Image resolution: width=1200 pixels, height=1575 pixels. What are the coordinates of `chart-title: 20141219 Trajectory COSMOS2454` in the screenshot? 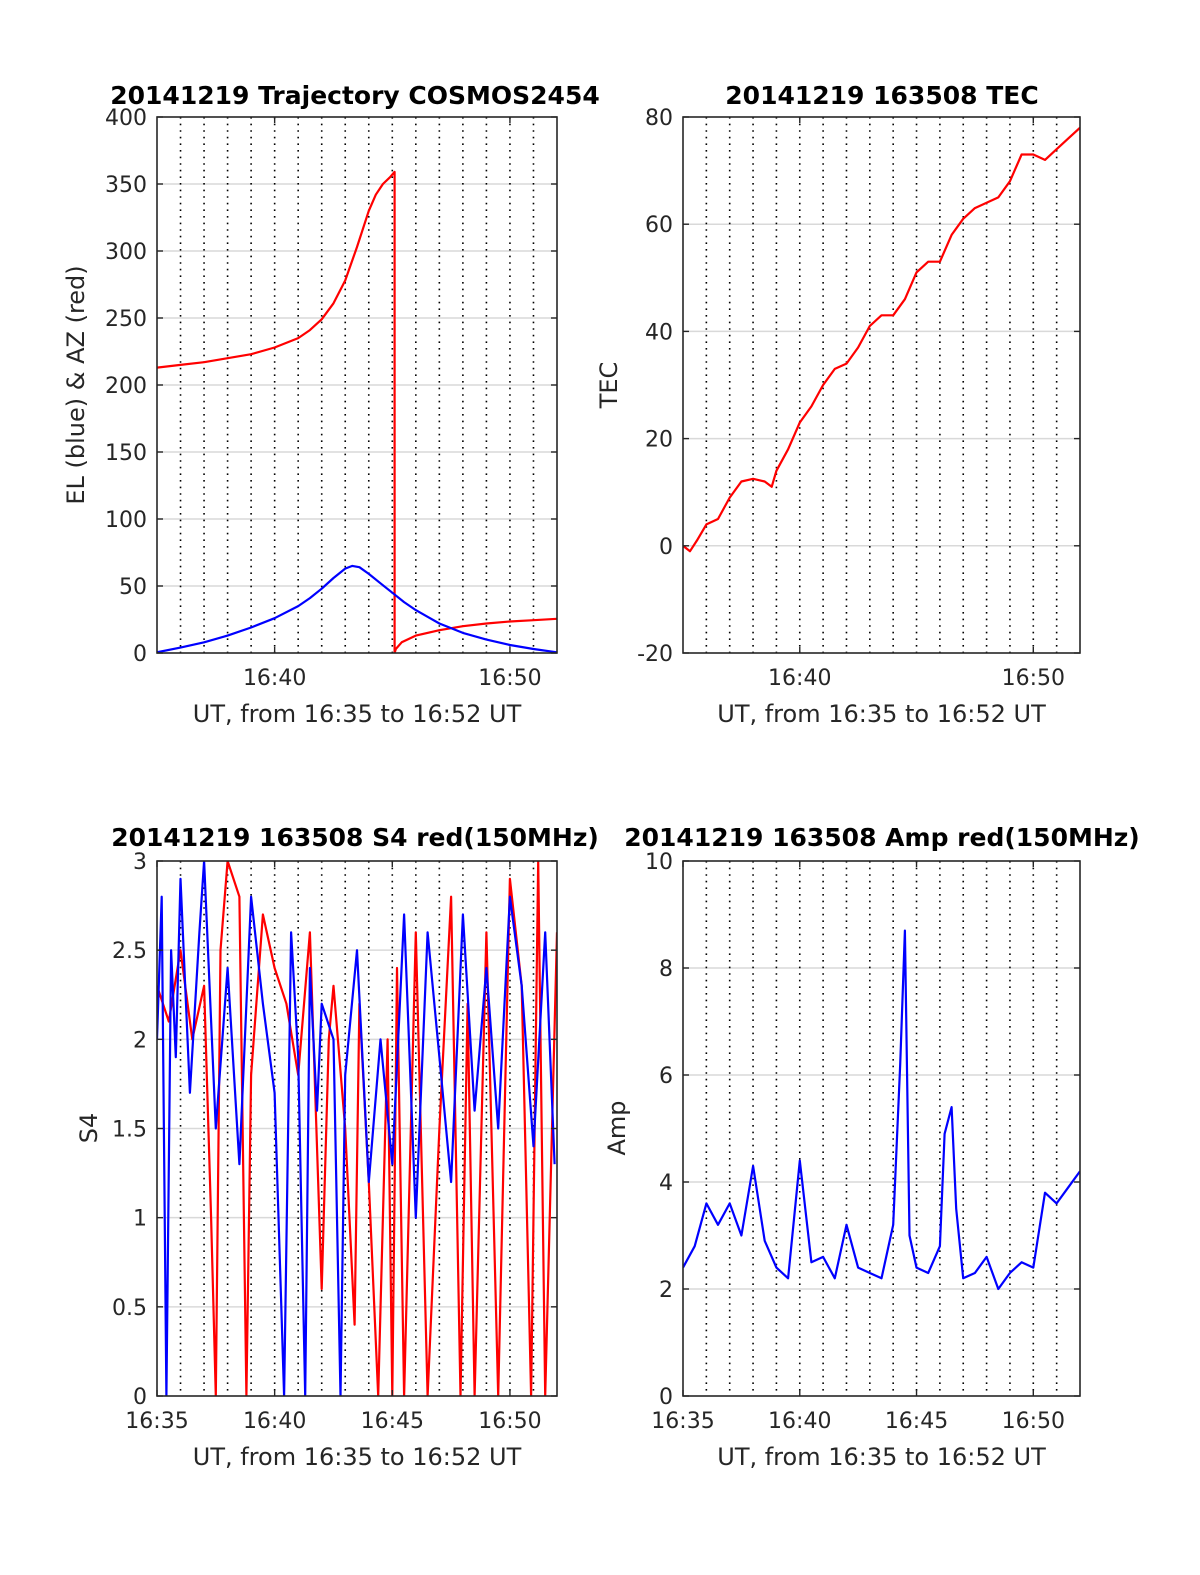 It's located at (355, 95).